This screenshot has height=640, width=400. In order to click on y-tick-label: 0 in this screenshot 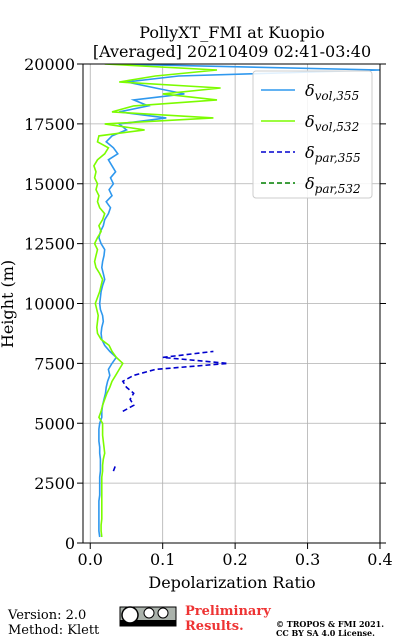, I will do `click(70, 543)`.